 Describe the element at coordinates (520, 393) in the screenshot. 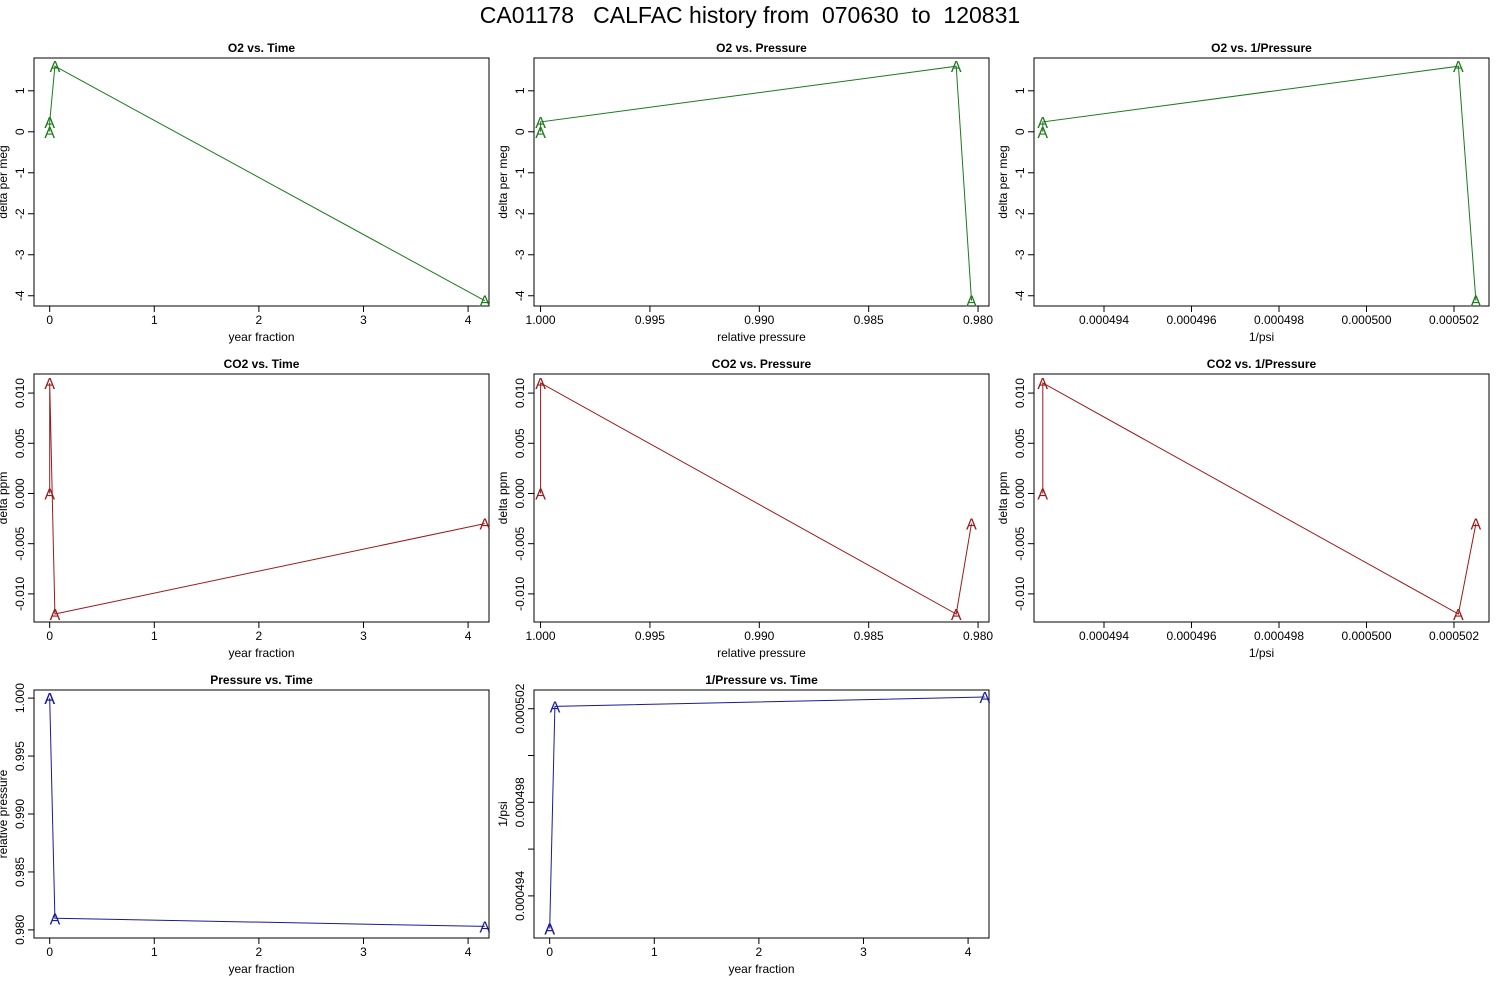

I see `y-tick-label: 0.010` at that location.